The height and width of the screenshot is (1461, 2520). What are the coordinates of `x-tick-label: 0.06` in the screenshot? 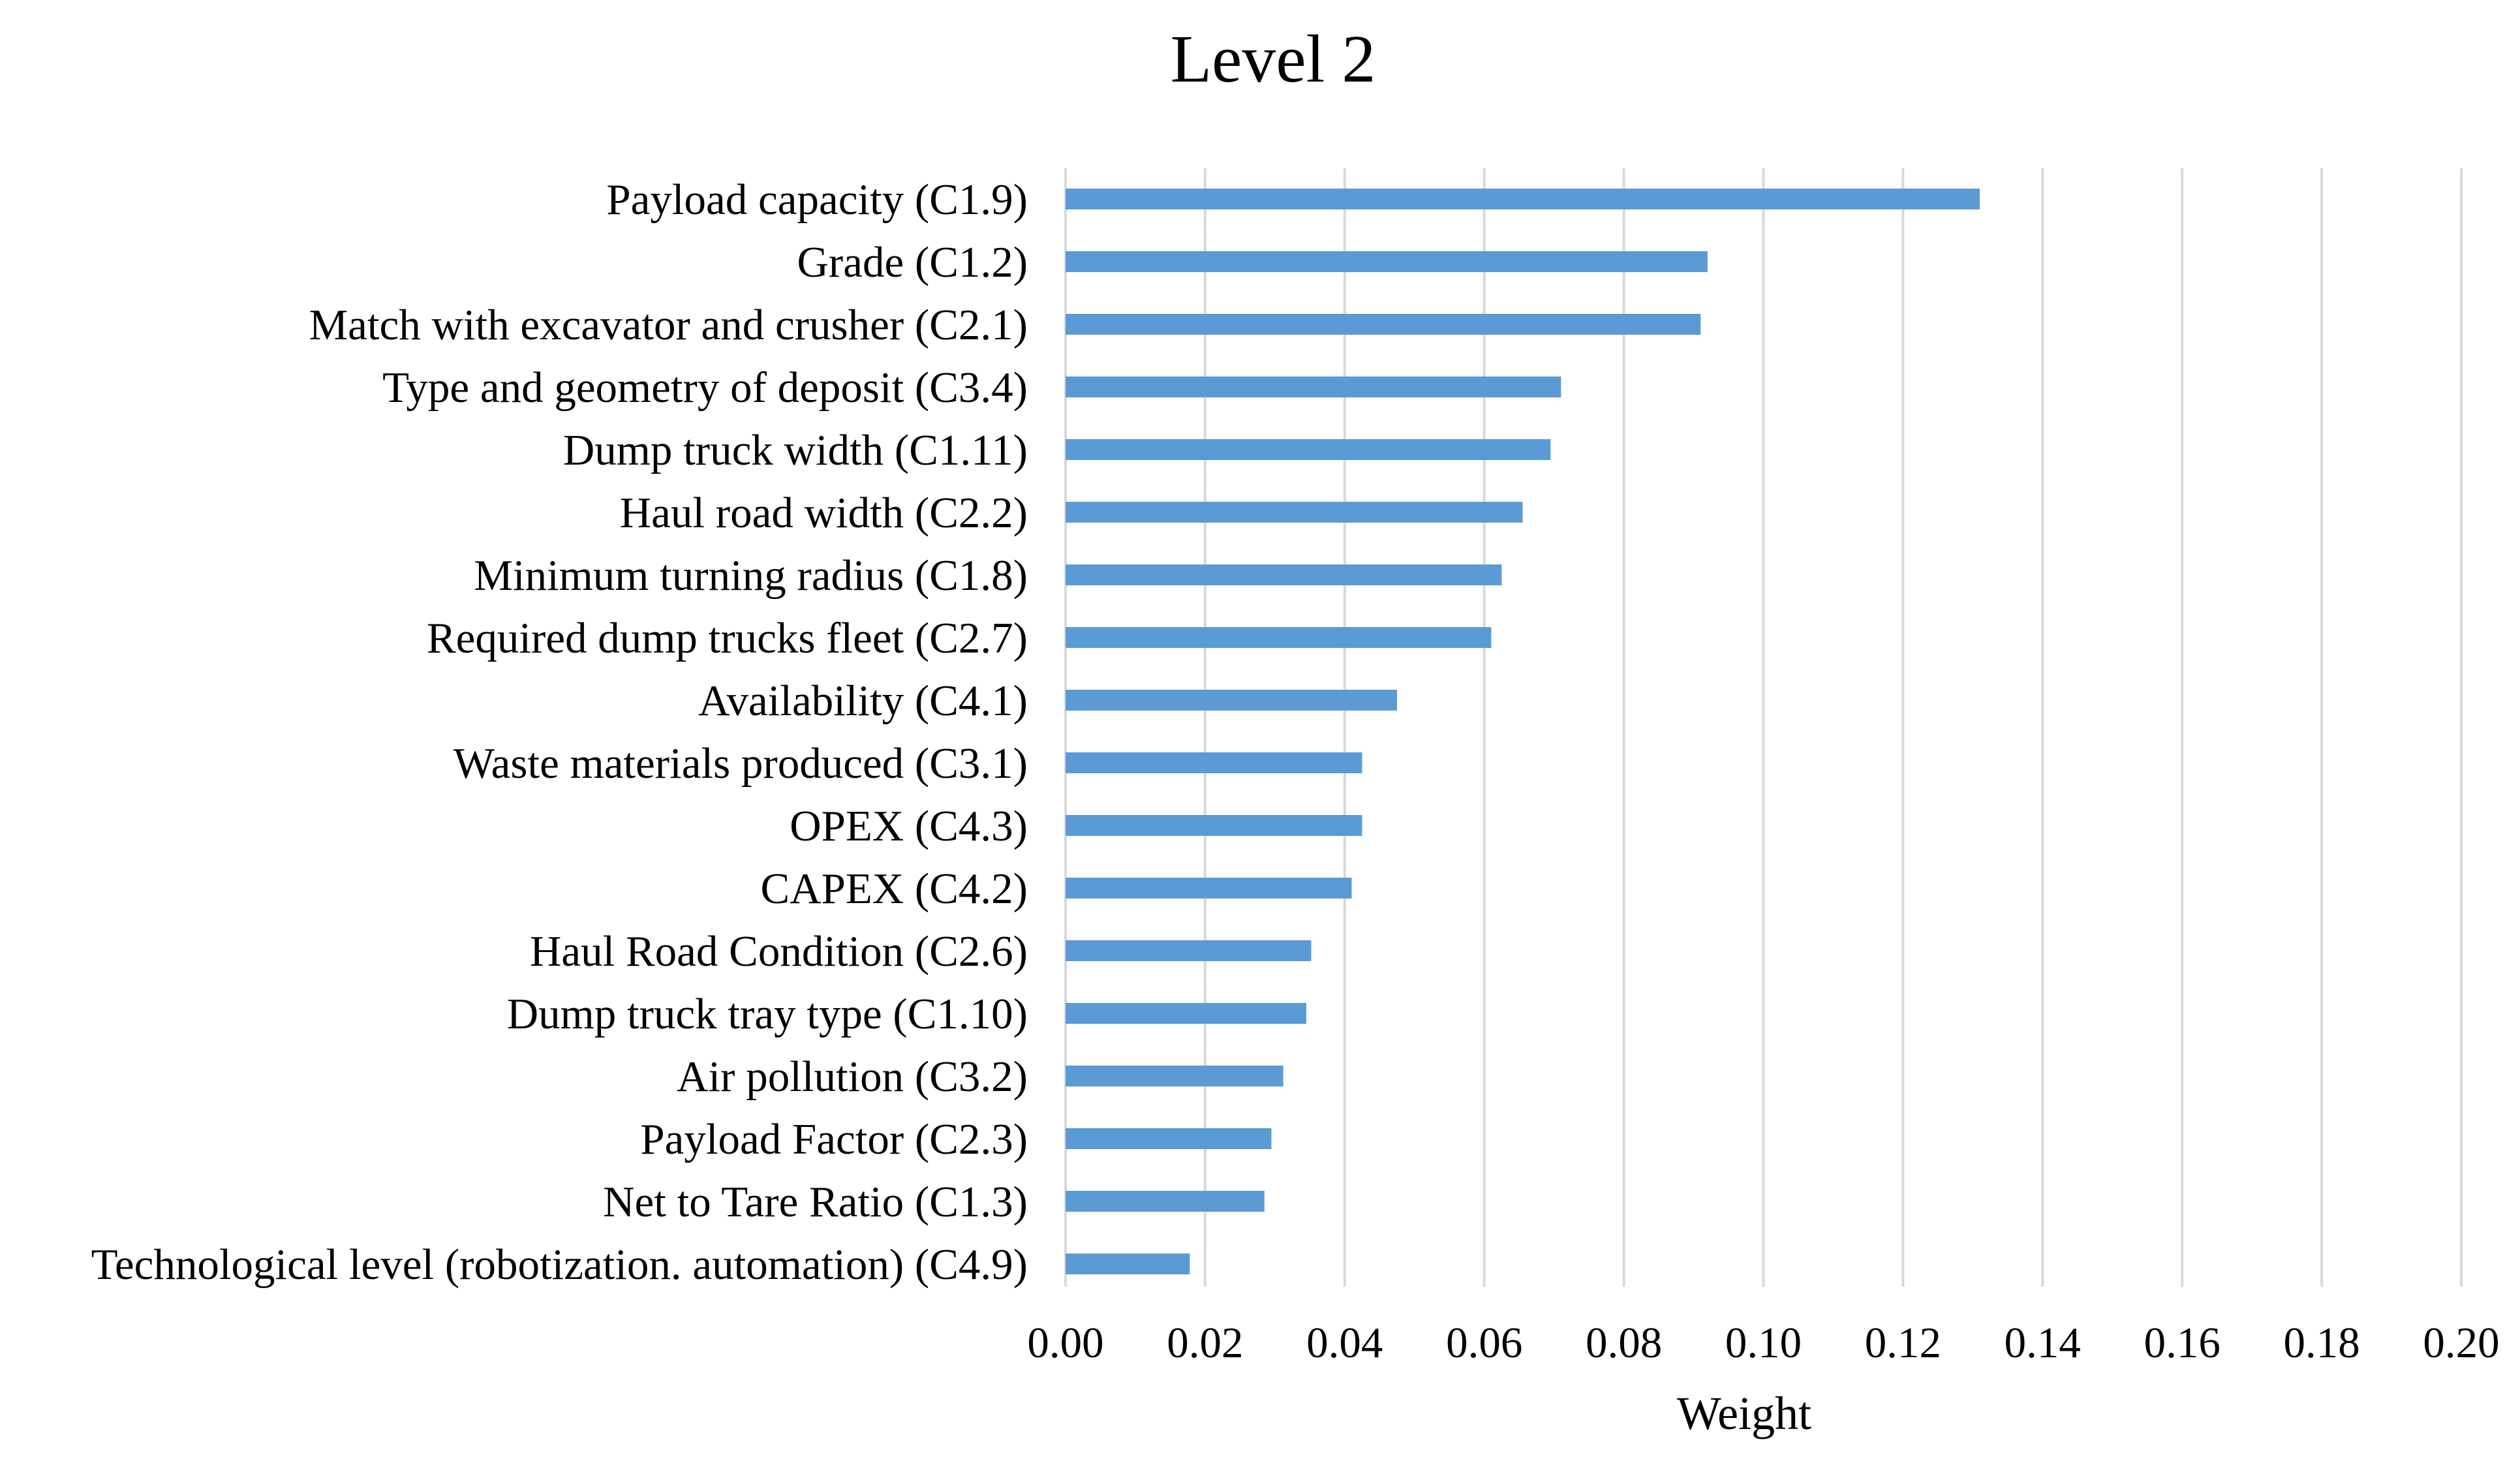 It's located at (1484, 1343).